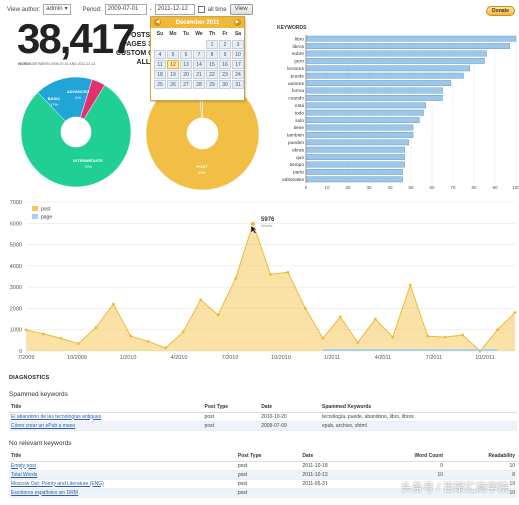 The width and height of the screenshot is (519, 505). I want to click on calendar-day: 30, so click(225, 84).